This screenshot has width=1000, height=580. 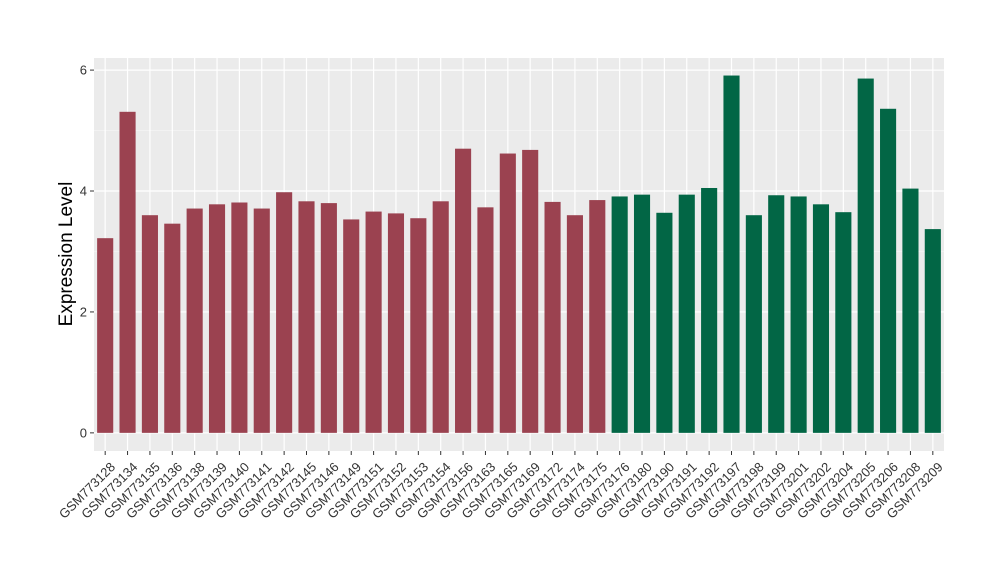 What do you see at coordinates (709, 310) in the screenshot?
I see `bar-GSM773192` at bounding box center [709, 310].